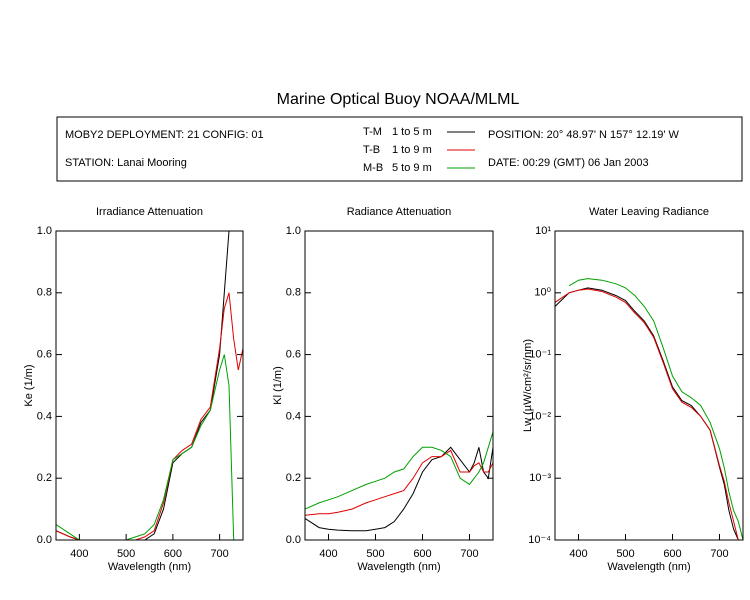  I want to click on date: DATE: 00:29 (GMT) 06 Jan 2003, so click(568, 163).